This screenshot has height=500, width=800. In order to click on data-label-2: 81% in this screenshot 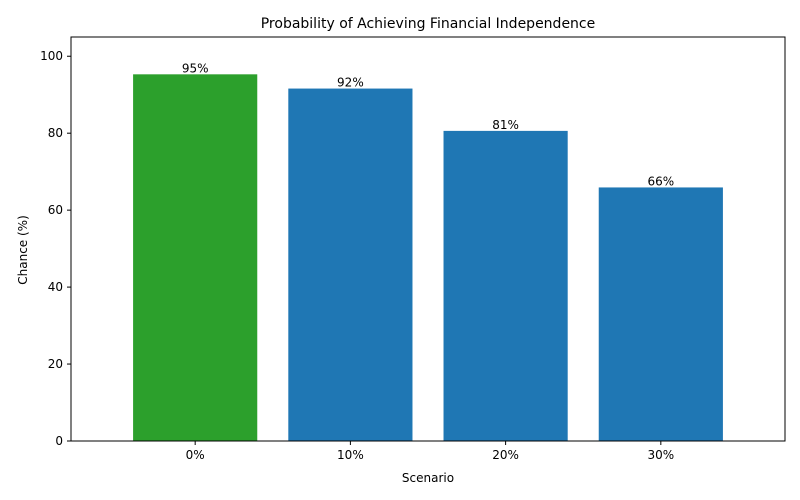, I will do `click(505, 125)`.